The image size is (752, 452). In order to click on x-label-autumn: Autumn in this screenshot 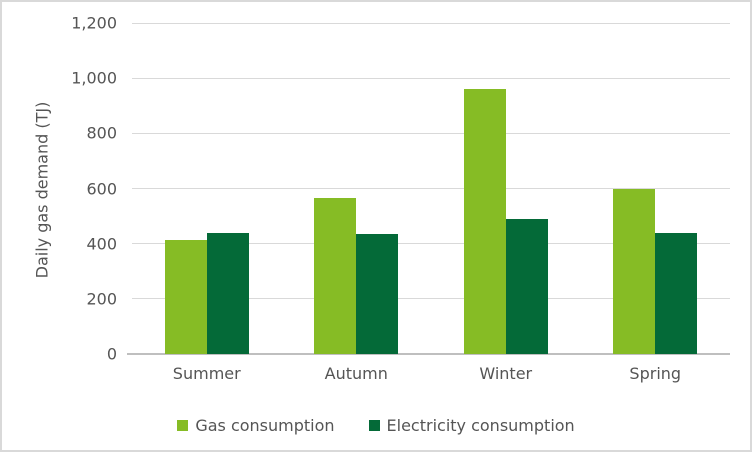, I will do `click(356, 373)`.